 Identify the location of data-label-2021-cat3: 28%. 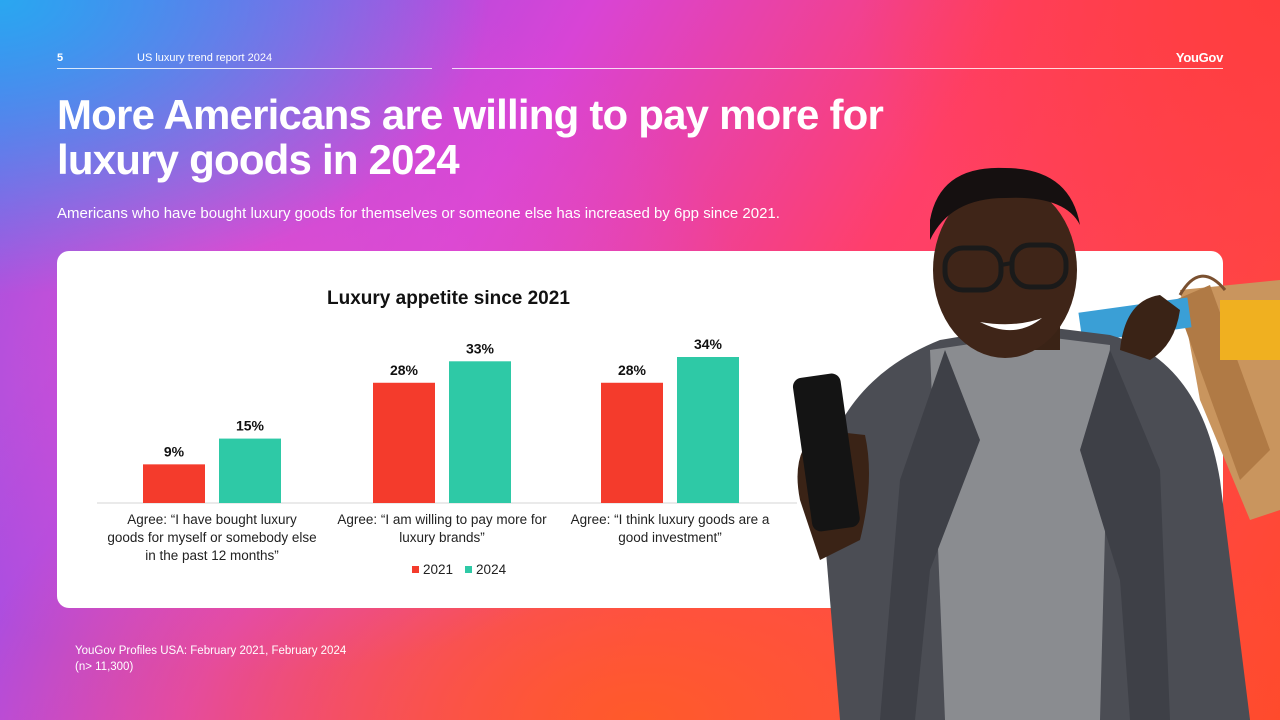
(632, 370).